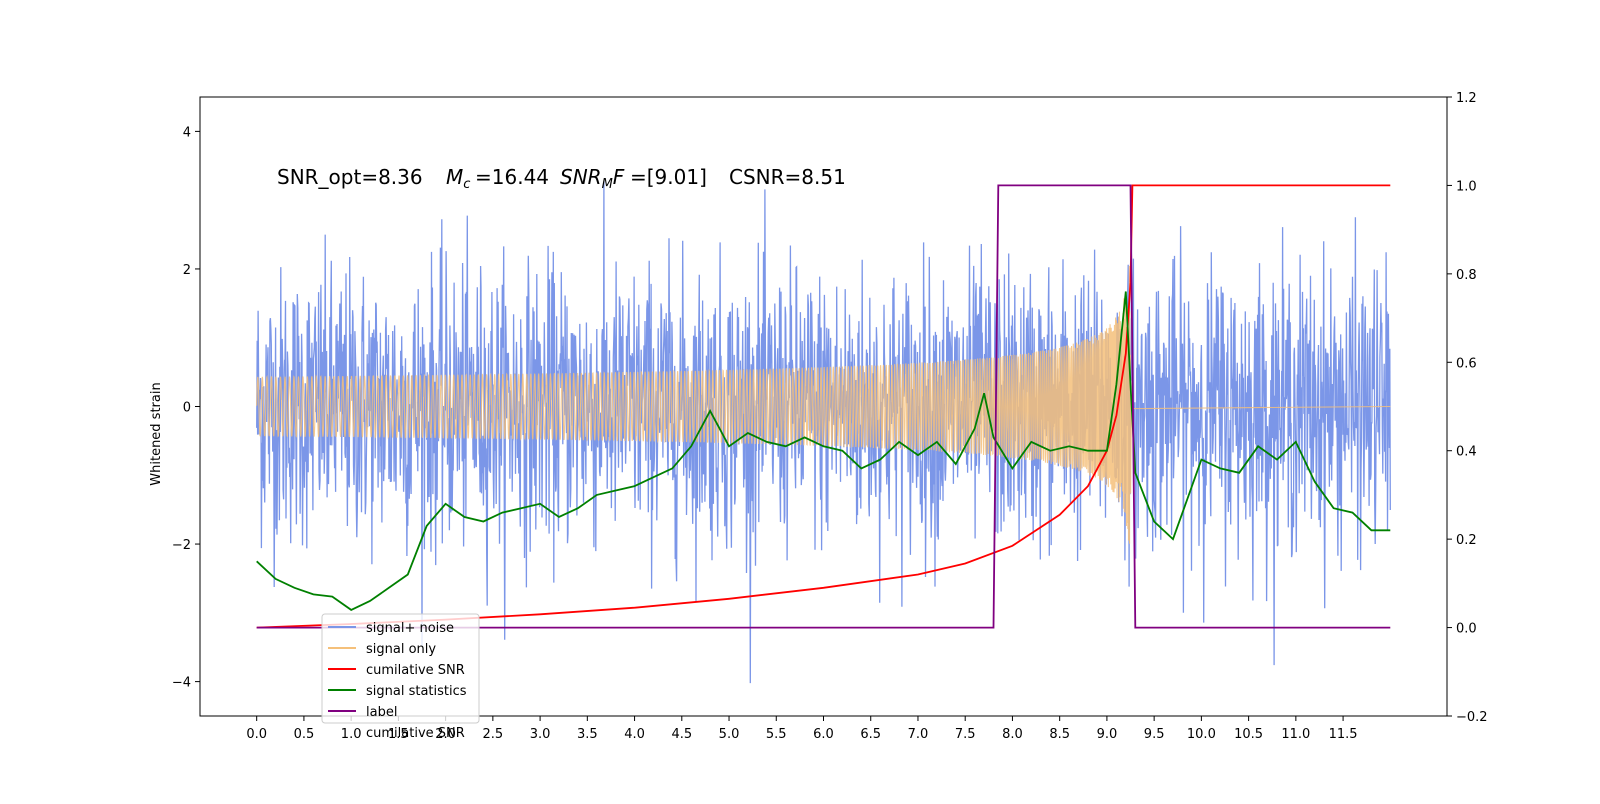  I want to click on x-tick-label: 10.5, so click(1248, 734).